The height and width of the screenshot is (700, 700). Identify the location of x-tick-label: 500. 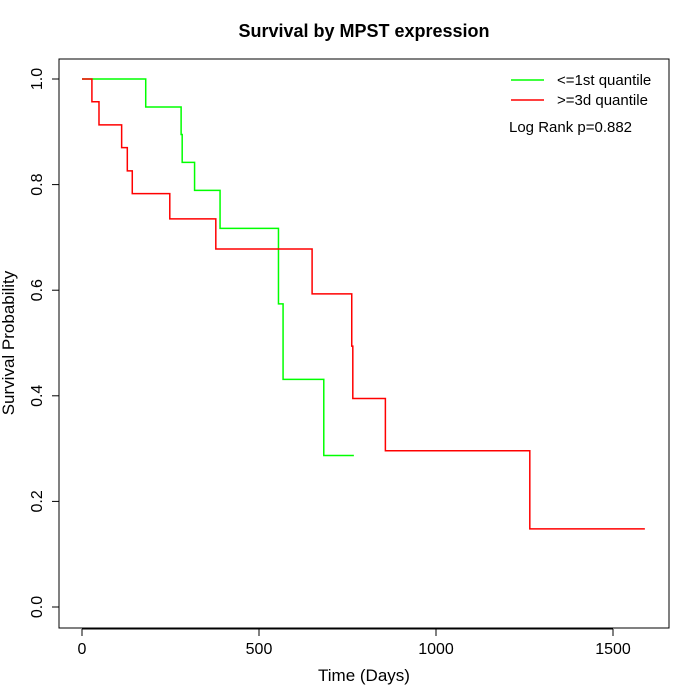
(259, 649).